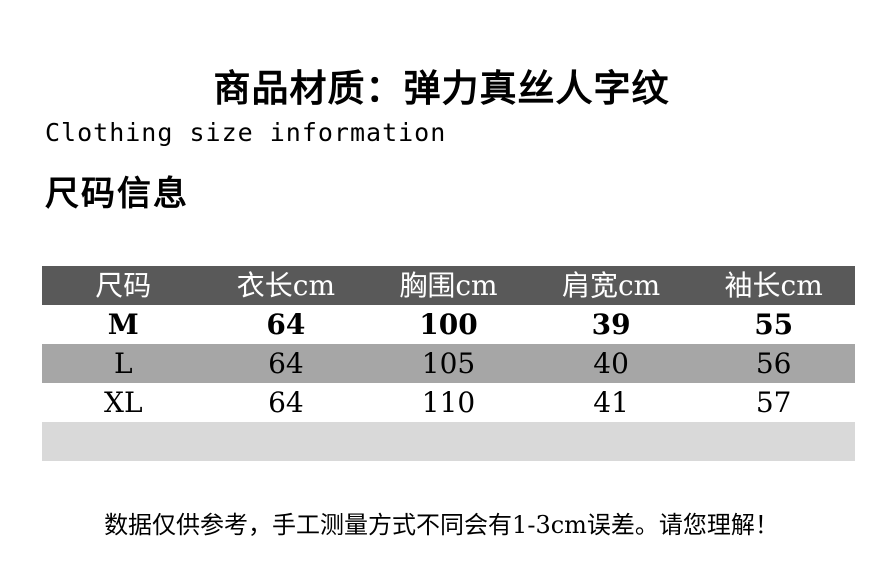 The height and width of the screenshot is (582, 883). I want to click on table-row-empty, so click(448, 441).